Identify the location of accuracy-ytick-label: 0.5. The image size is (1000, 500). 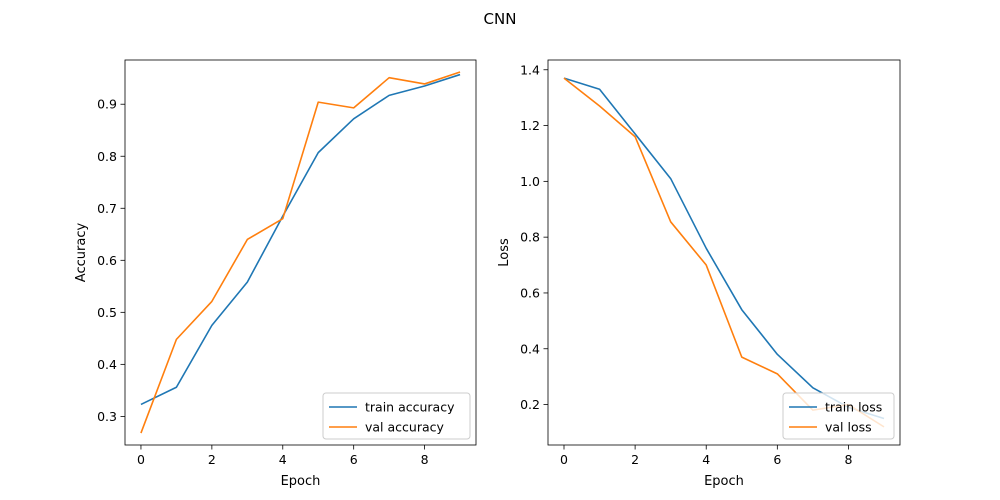
(107, 312).